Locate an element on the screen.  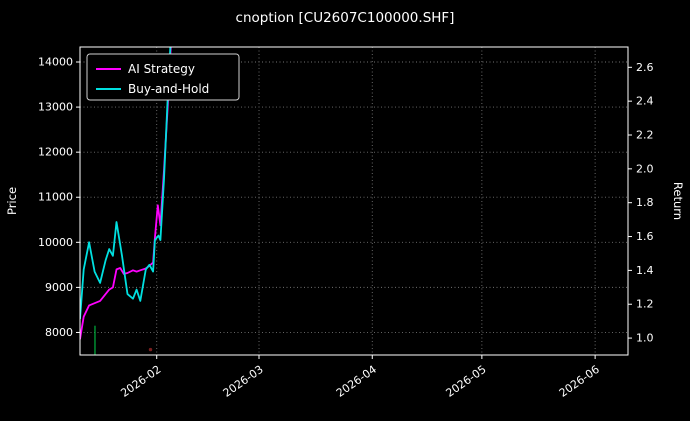
y-tick-label-right: 2.4 is located at coordinates (645, 101).